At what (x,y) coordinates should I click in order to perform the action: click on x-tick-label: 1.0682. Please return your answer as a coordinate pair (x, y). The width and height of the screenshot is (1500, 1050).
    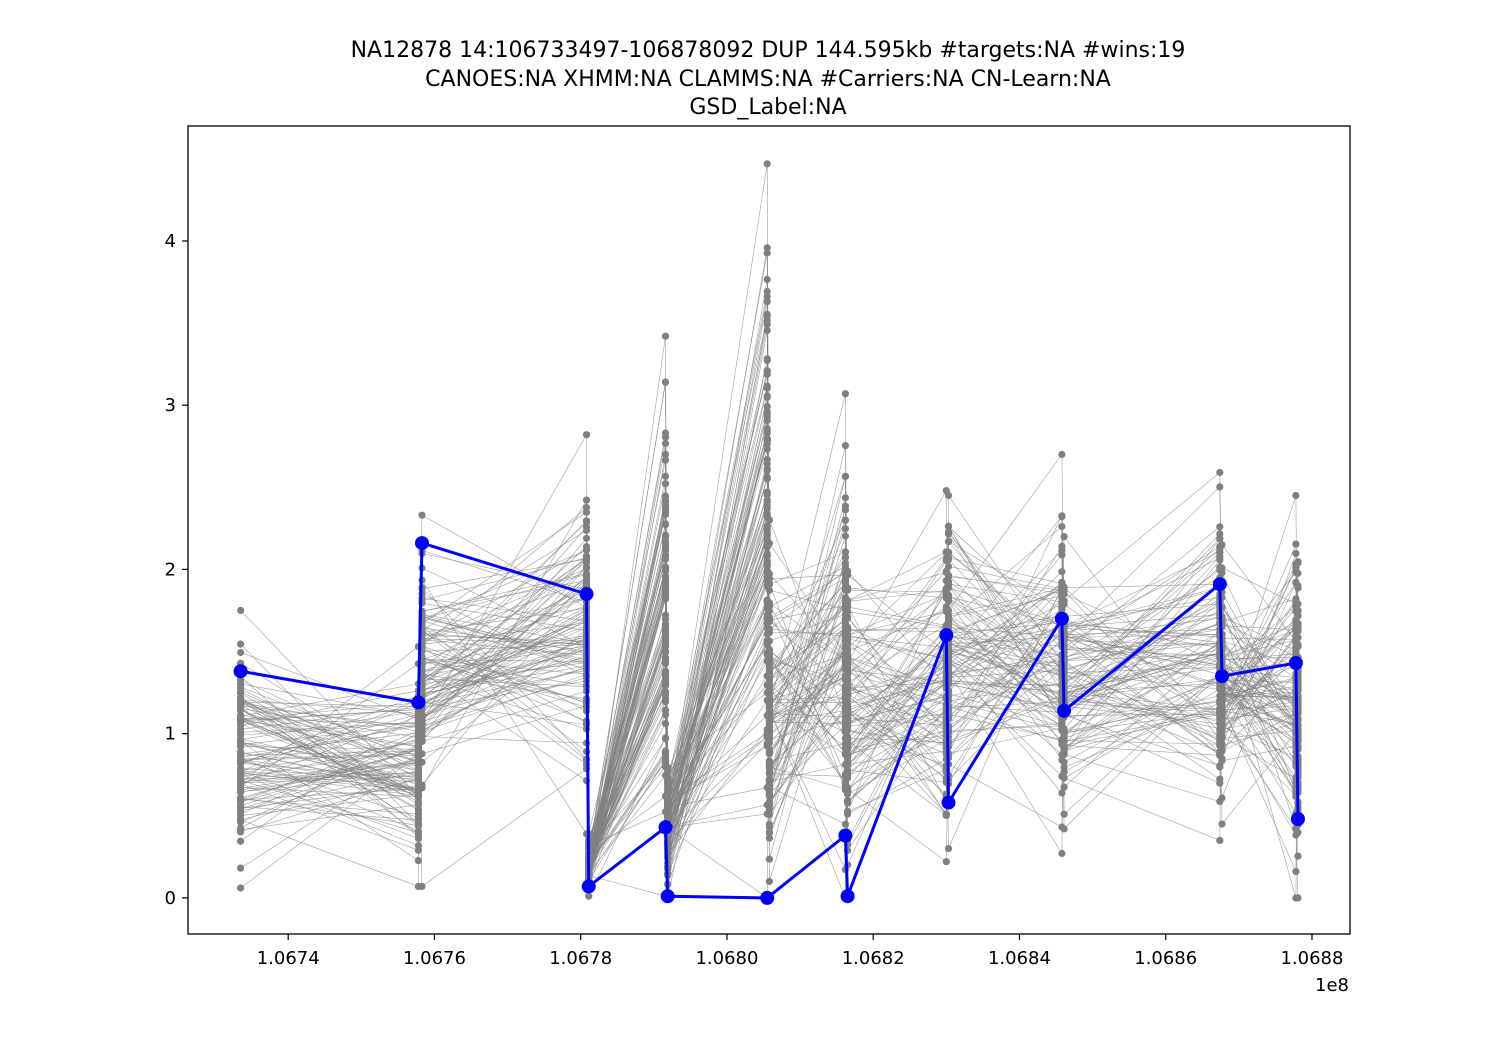
    Looking at the image, I should click on (873, 958).